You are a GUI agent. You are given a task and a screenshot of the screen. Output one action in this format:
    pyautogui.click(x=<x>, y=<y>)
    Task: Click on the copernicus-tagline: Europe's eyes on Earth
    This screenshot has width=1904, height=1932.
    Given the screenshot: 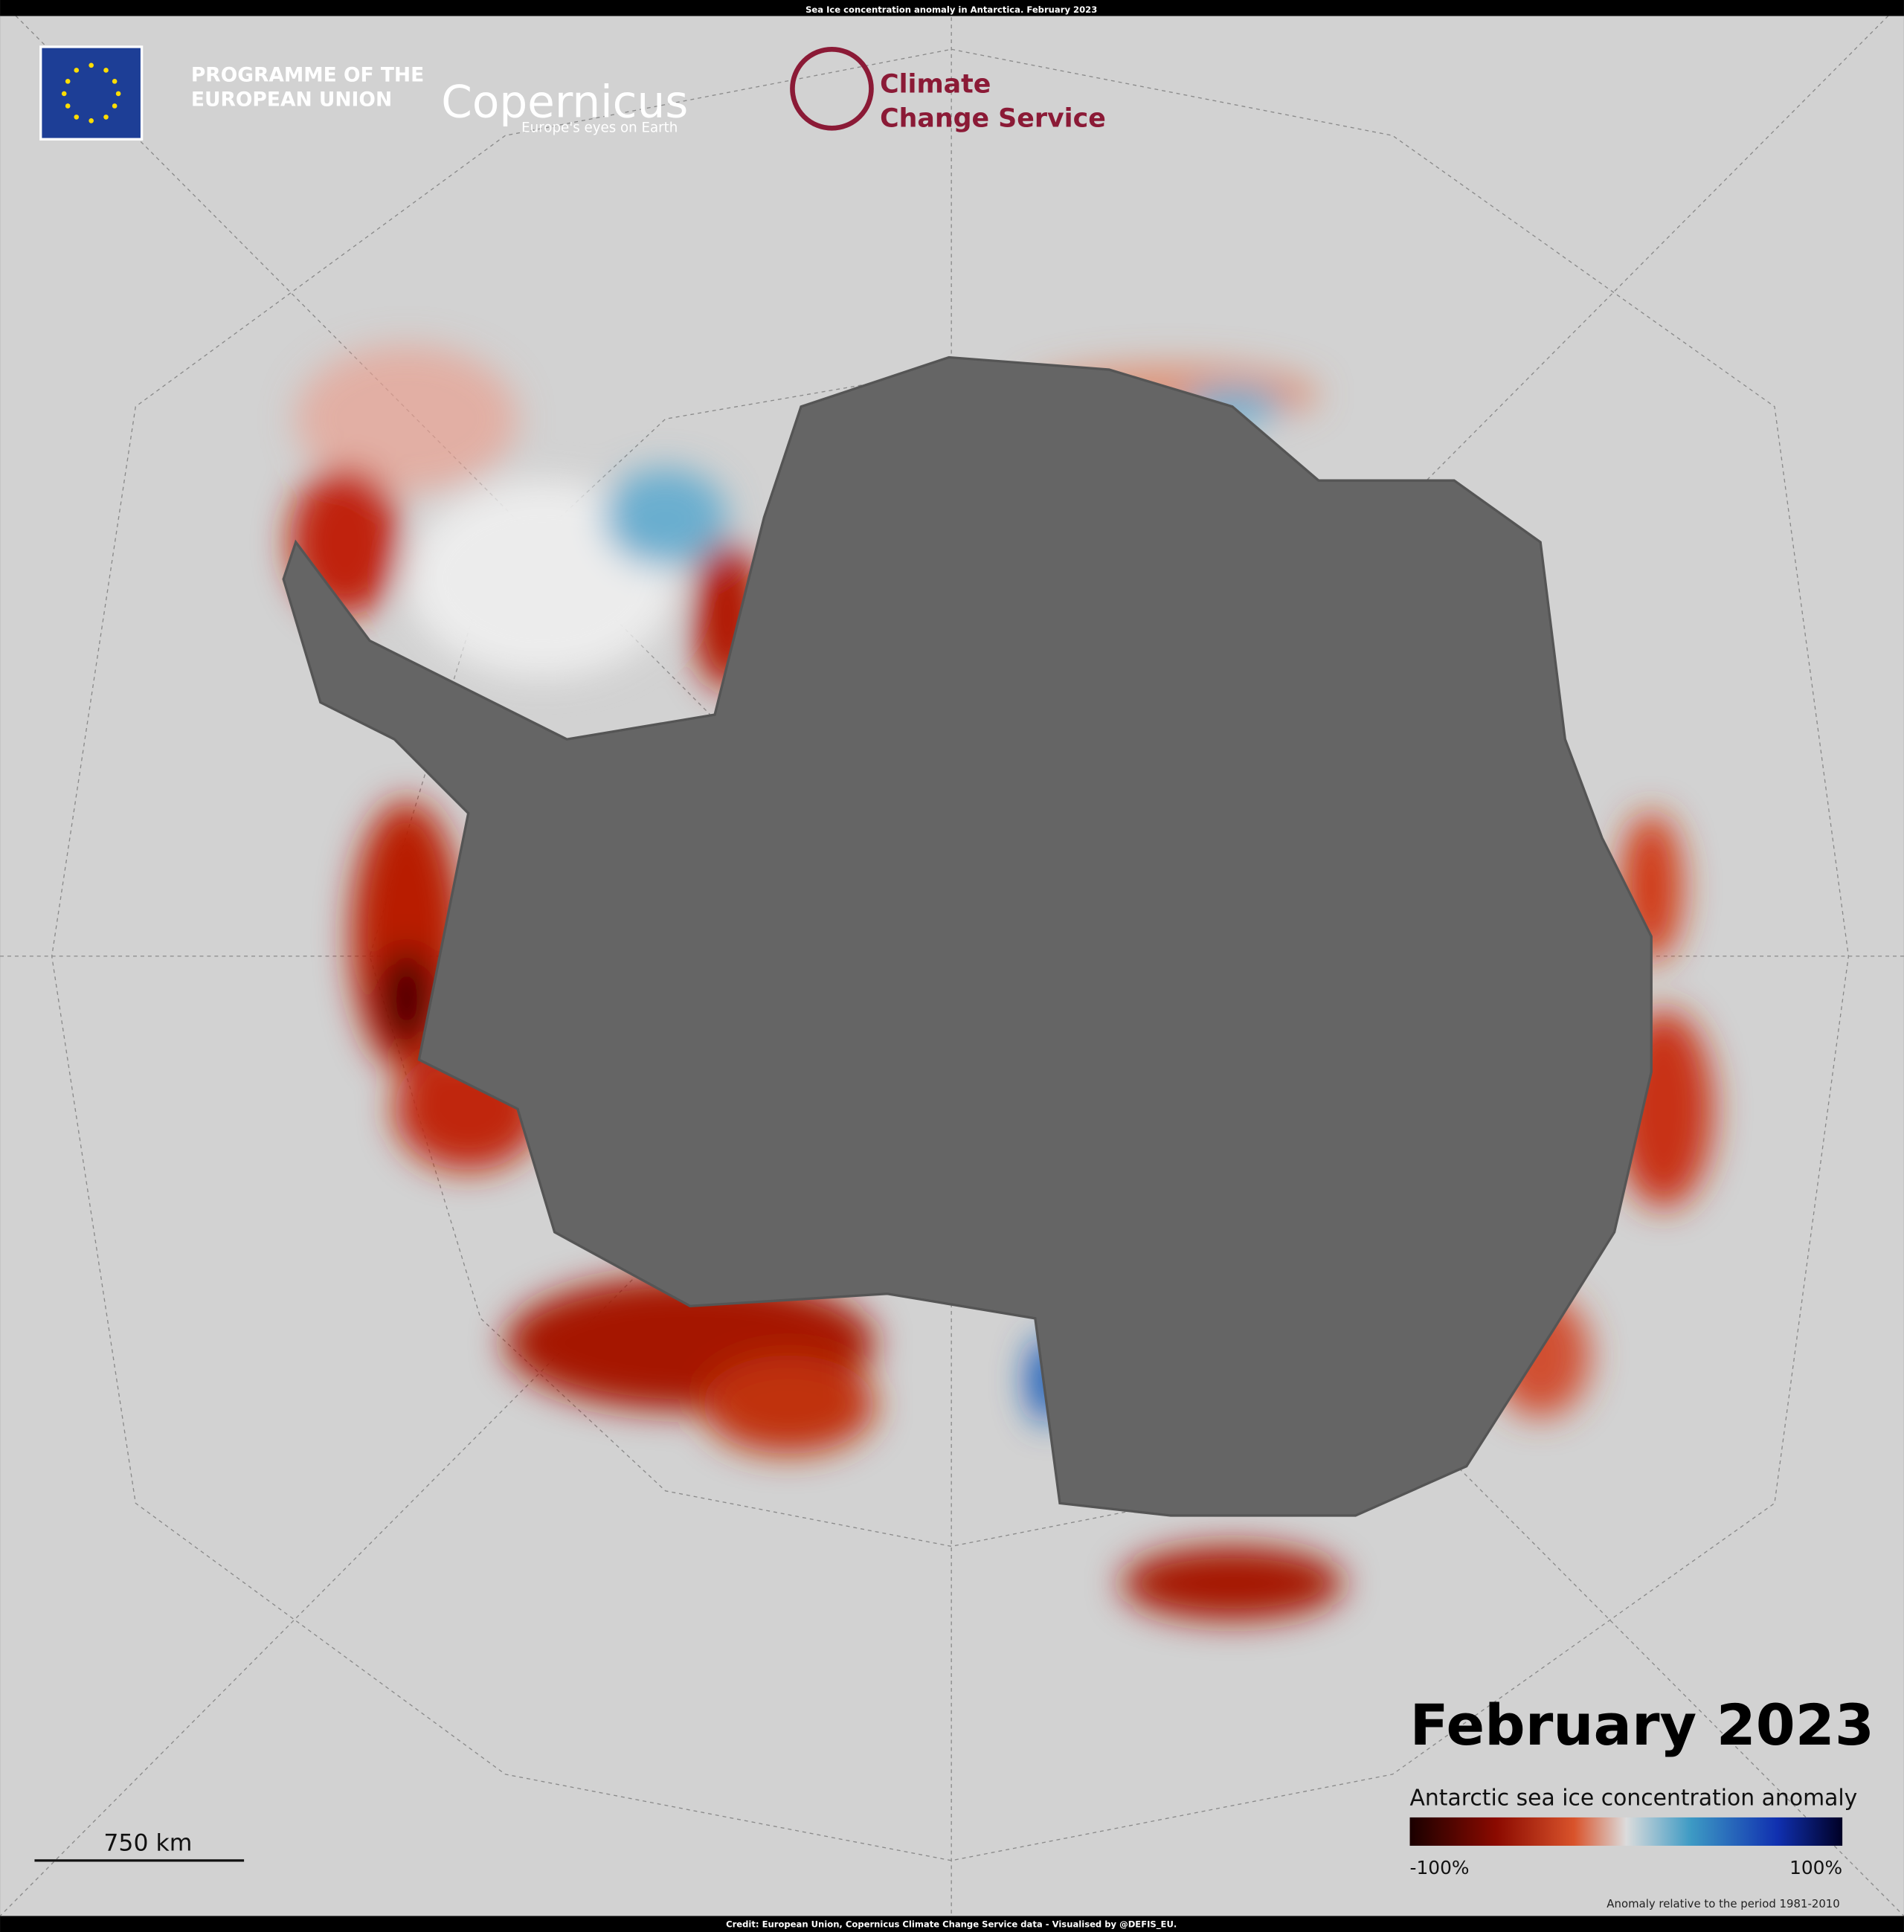 What is the action you would take?
    pyautogui.click(x=599, y=127)
    